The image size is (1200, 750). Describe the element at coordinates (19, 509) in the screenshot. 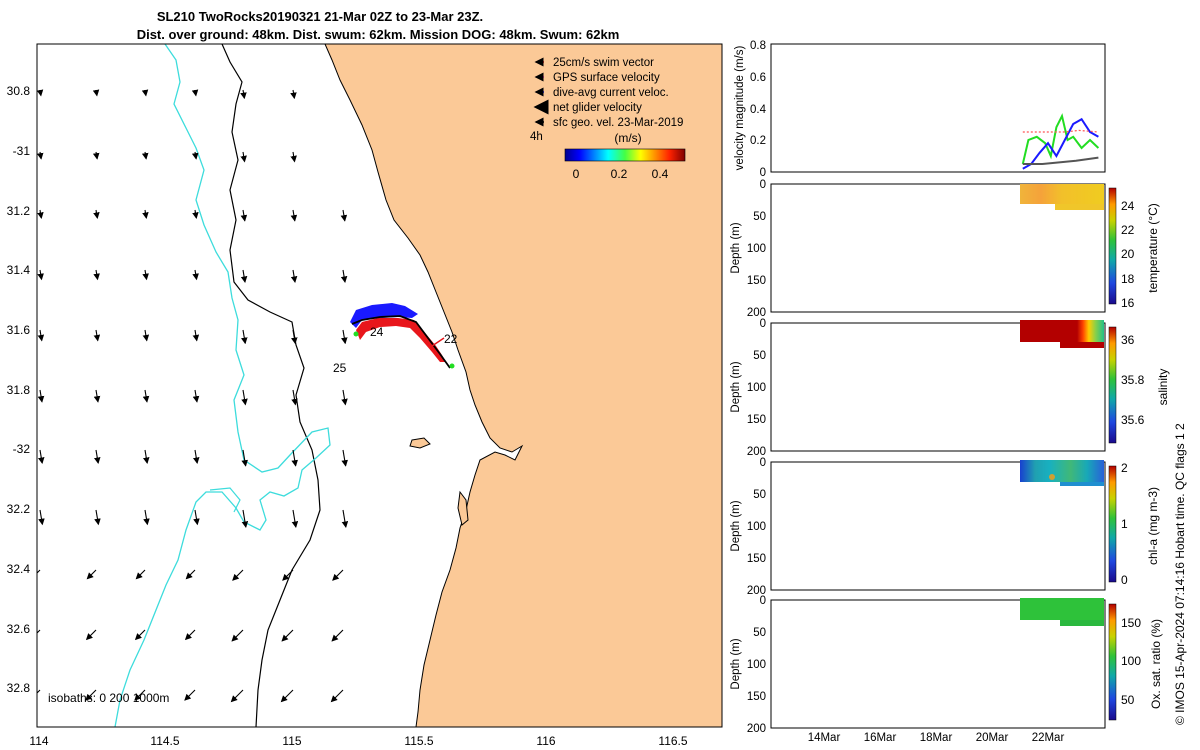

I see `lat-tick: 32.2` at that location.